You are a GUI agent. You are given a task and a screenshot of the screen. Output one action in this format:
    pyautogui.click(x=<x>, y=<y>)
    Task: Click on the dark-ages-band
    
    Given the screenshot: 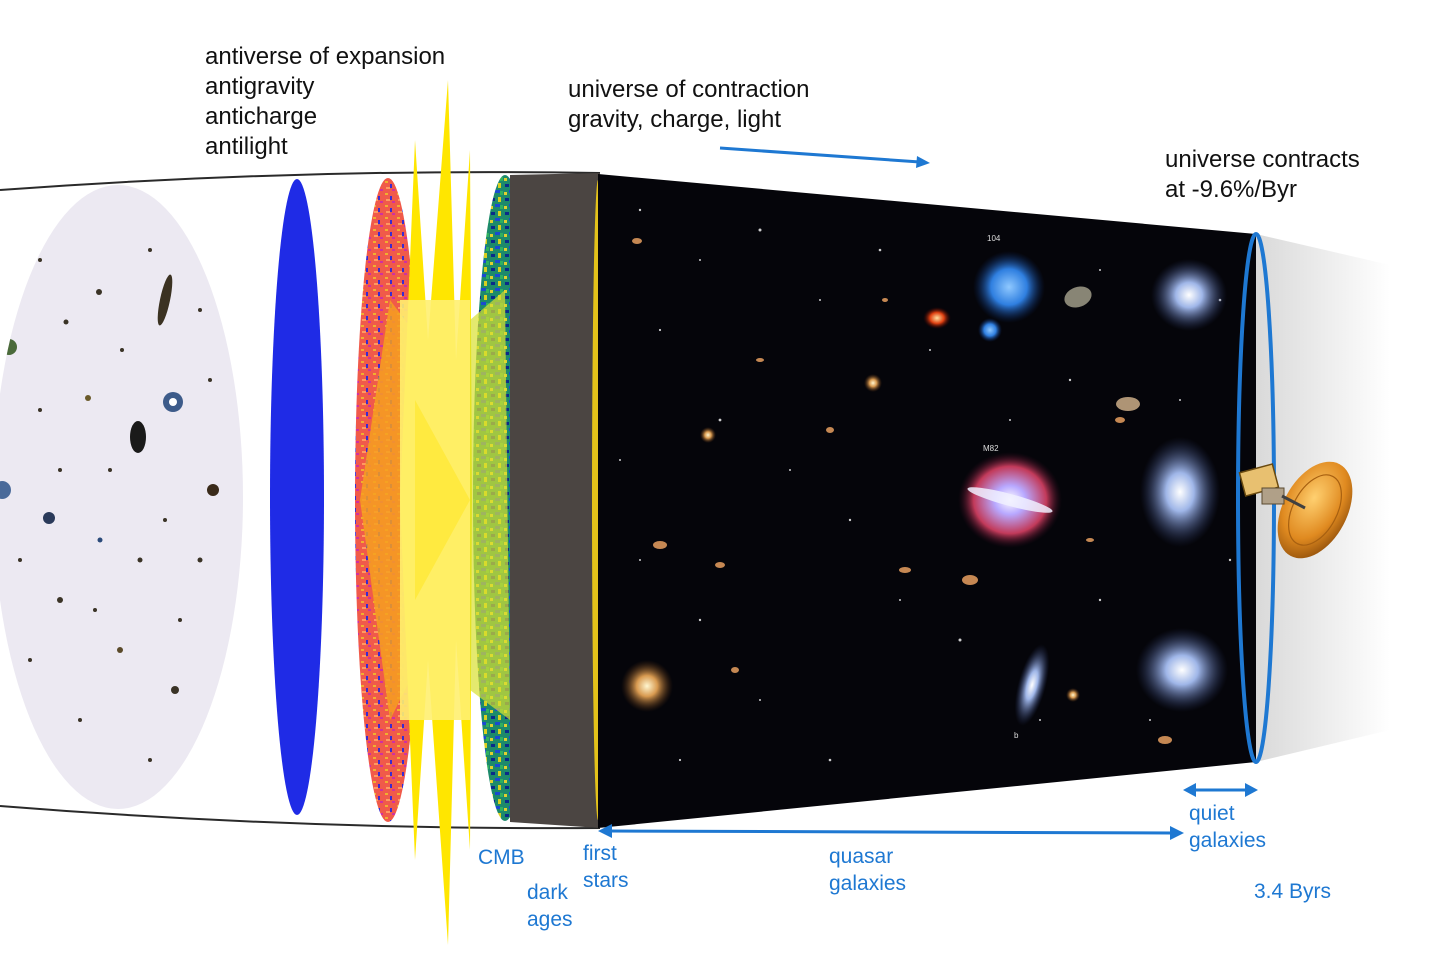 What is the action you would take?
    pyautogui.click(x=555, y=500)
    